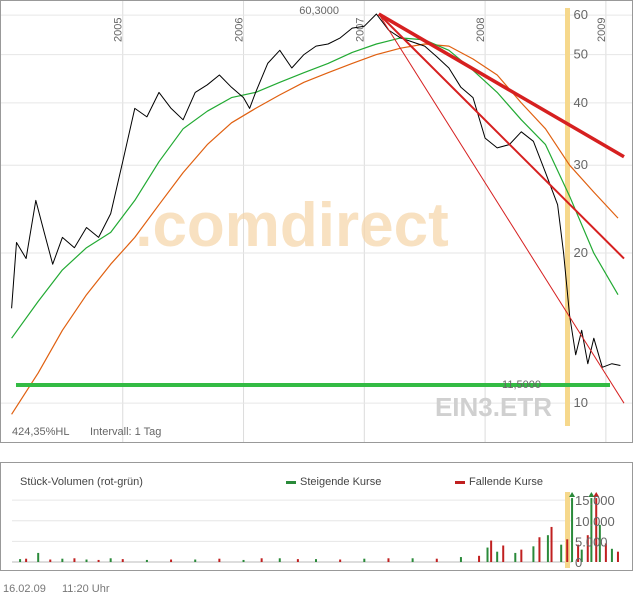  What do you see at coordinates (319, 11) in the screenshot?
I see `high-label: 60,3000` at bounding box center [319, 11].